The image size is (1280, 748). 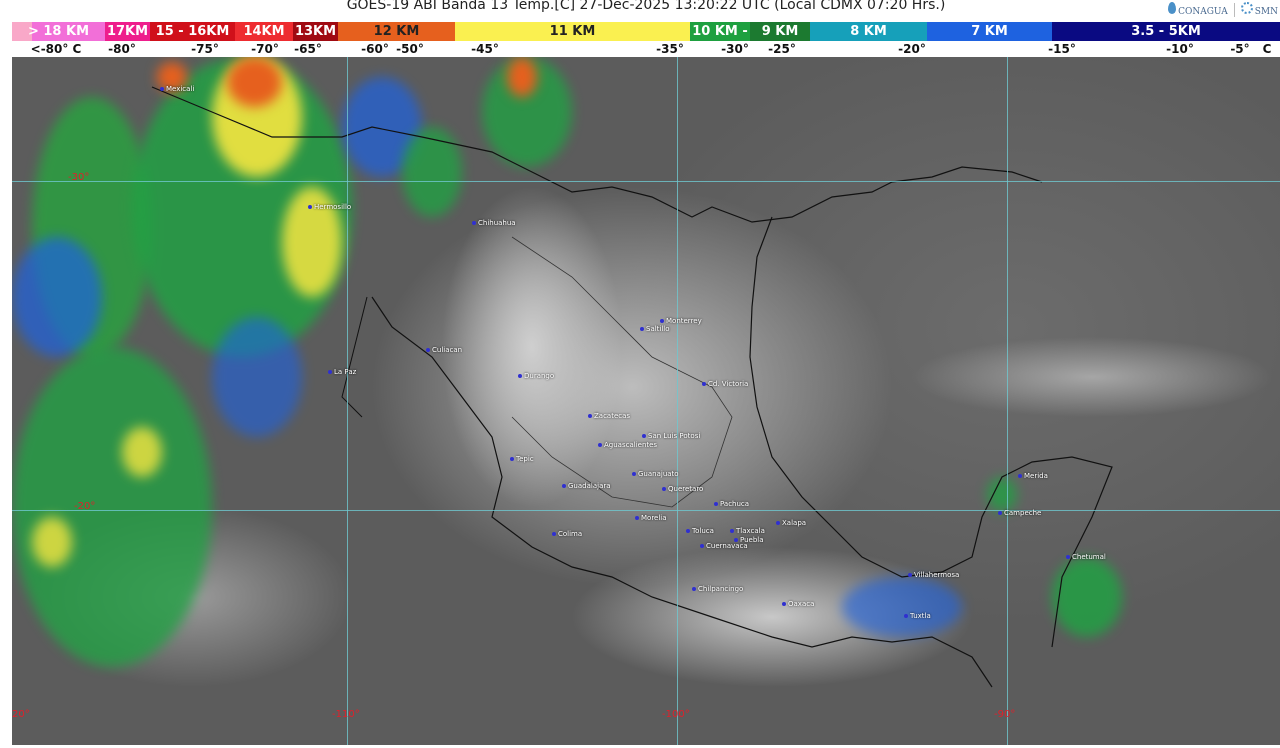 I want to click on city-label: Guadalajara, so click(x=586, y=486).